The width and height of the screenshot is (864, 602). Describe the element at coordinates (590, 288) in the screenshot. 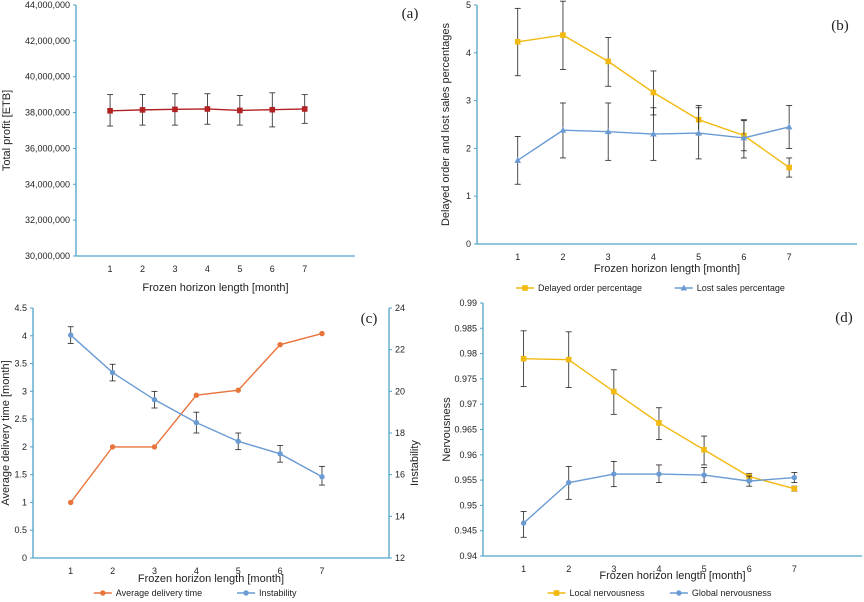

I see `legend-label: Delayed order percentage` at that location.